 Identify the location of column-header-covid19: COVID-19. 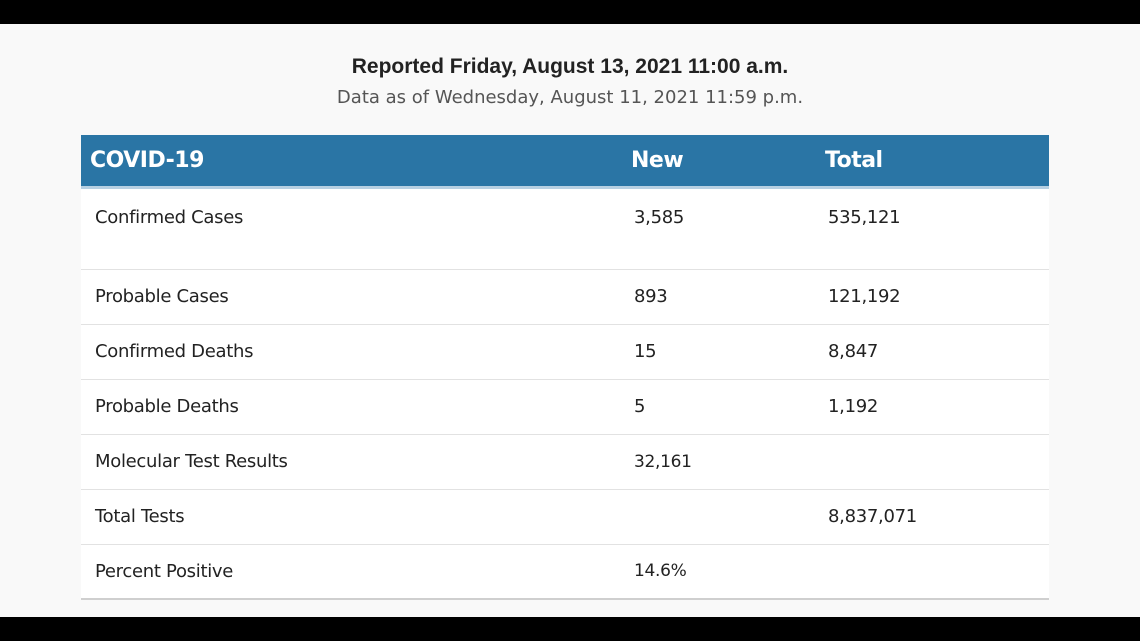
(147, 160).